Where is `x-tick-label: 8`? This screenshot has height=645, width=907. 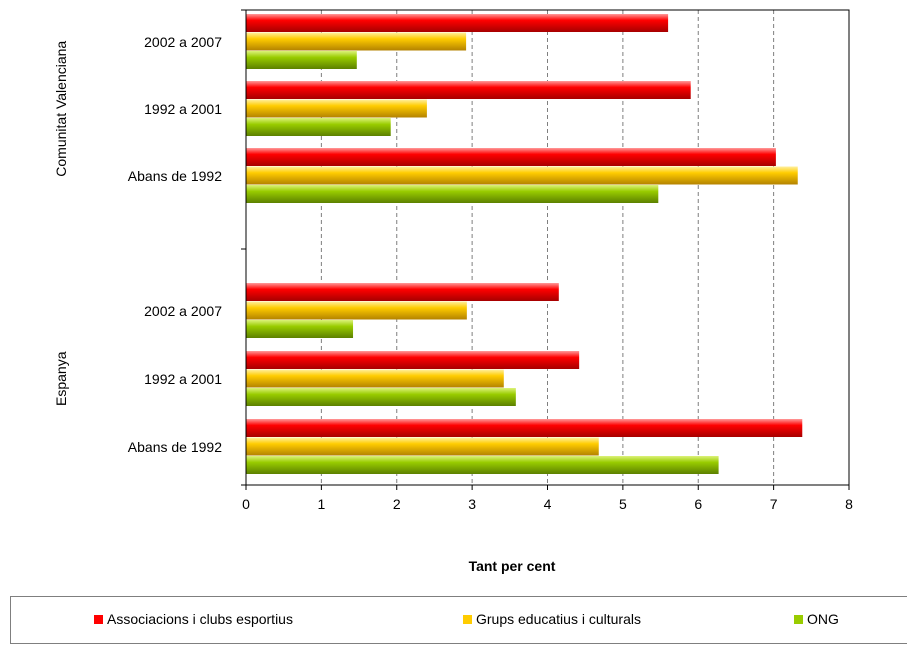 x-tick-label: 8 is located at coordinates (849, 504).